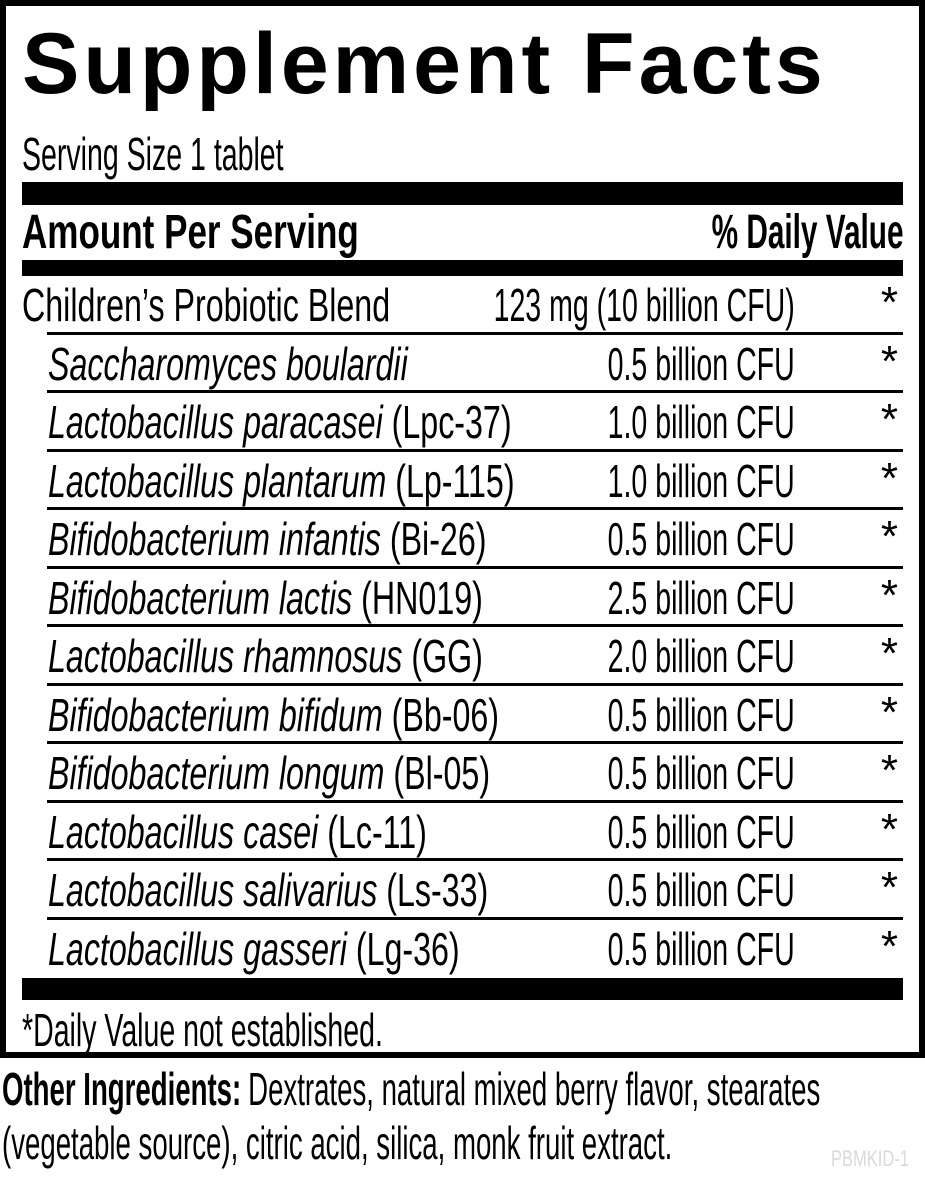 Image resolution: width=925 pixels, height=1200 pixels. Describe the element at coordinates (280, 422) in the screenshot. I see `ingredient-name: Lactobacillus paracasei (Lpc-37)` at that location.